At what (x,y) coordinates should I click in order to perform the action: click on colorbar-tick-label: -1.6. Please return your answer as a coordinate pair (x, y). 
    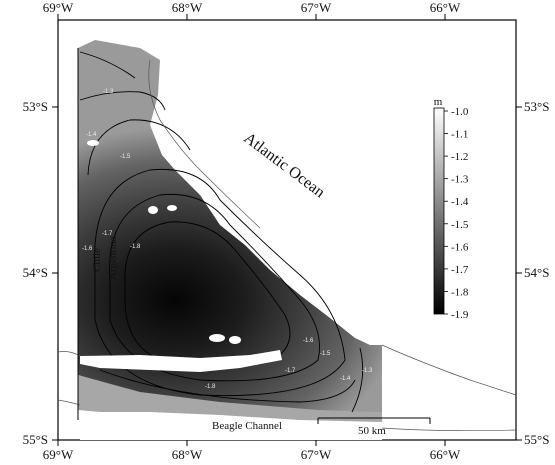
    Looking at the image, I should click on (460, 247).